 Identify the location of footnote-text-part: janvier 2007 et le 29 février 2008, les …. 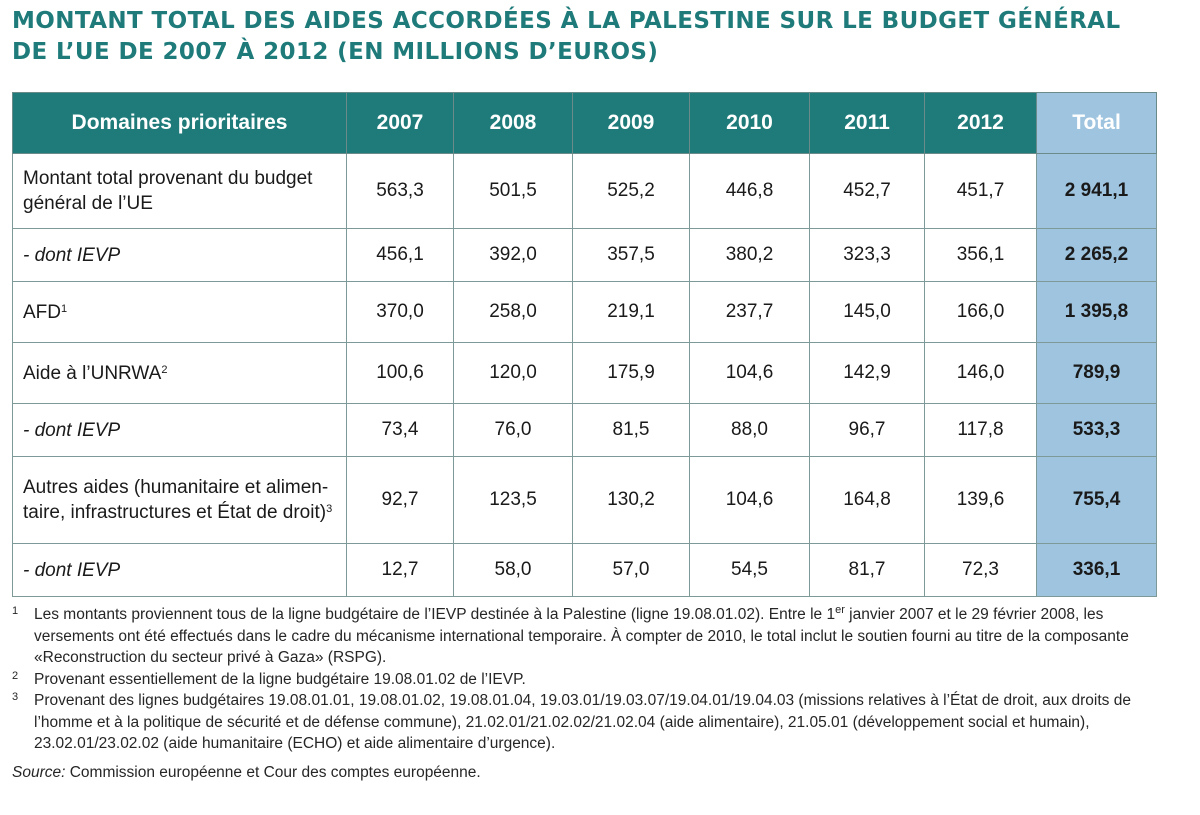
(581, 636).